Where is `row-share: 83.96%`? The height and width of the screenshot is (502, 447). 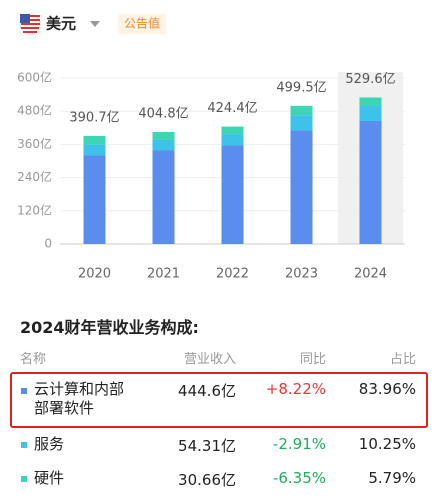 row-share: 83.96% is located at coordinates (387, 389).